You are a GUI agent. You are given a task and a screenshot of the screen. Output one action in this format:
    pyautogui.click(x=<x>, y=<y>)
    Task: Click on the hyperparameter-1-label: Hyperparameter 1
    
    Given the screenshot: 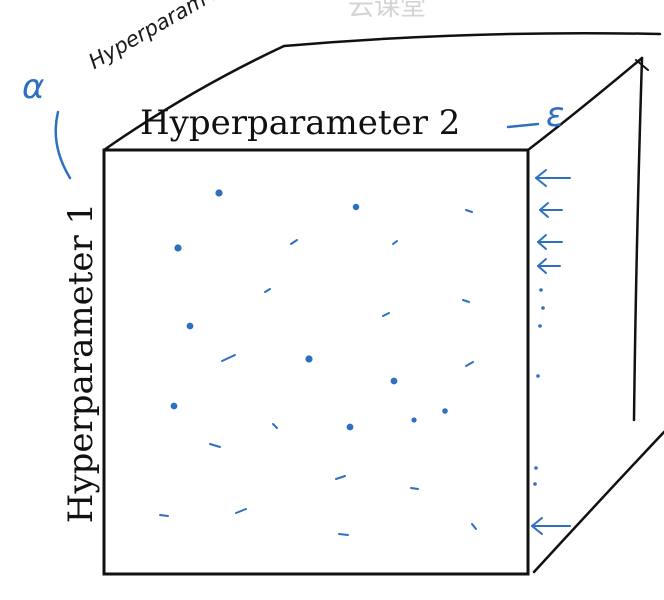 What is the action you would take?
    pyautogui.click(x=81, y=363)
    